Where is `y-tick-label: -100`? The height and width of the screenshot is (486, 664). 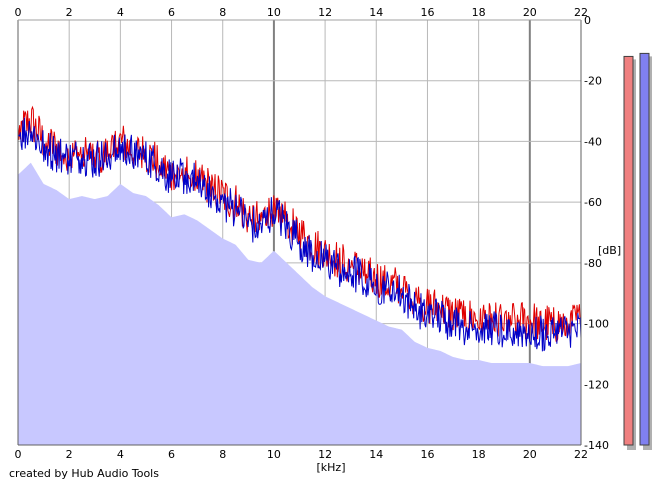
y-tick-label: -100 is located at coordinates (596, 324).